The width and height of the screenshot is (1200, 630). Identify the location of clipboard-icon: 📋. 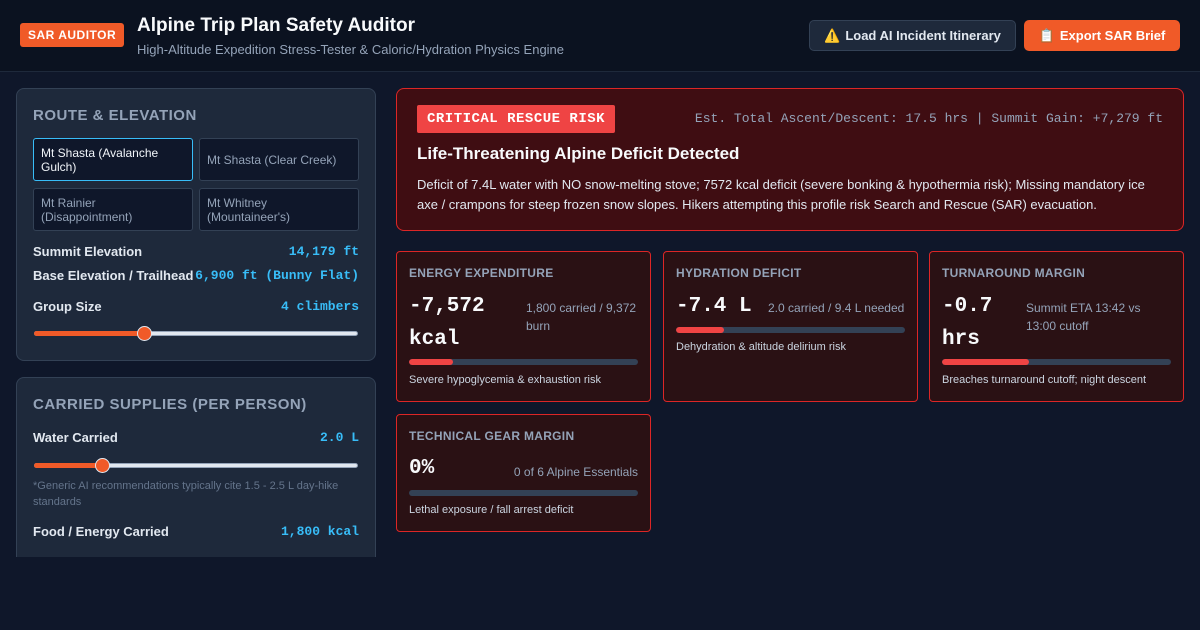
(1046, 35).